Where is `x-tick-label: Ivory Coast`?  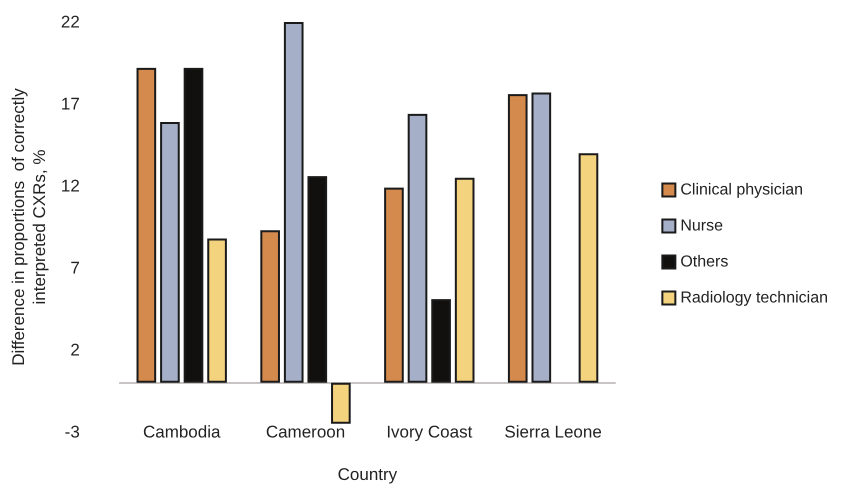
x-tick-label: Ivory Coast is located at coordinates (429, 432).